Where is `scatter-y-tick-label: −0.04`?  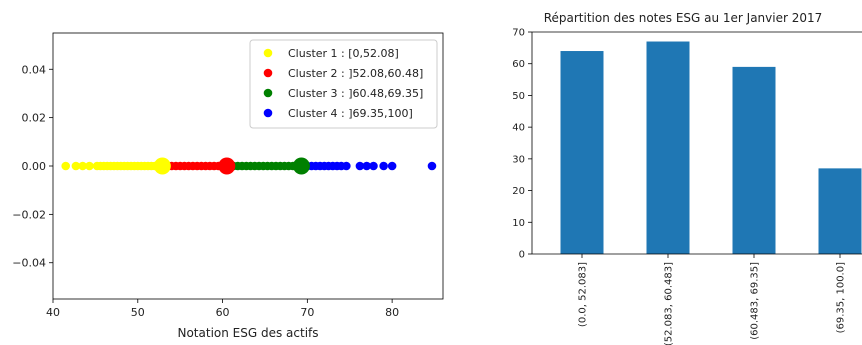
scatter-y-tick-label: −0.04 is located at coordinates (29, 263).